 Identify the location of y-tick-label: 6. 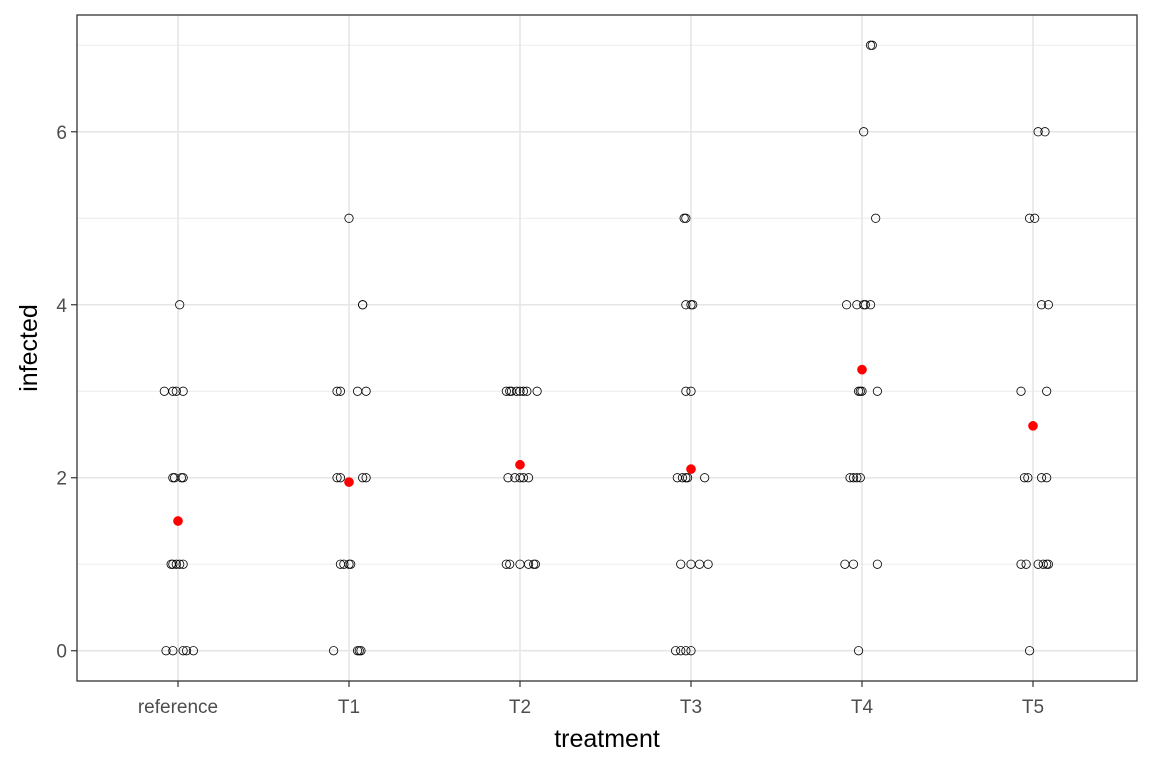
(61, 133).